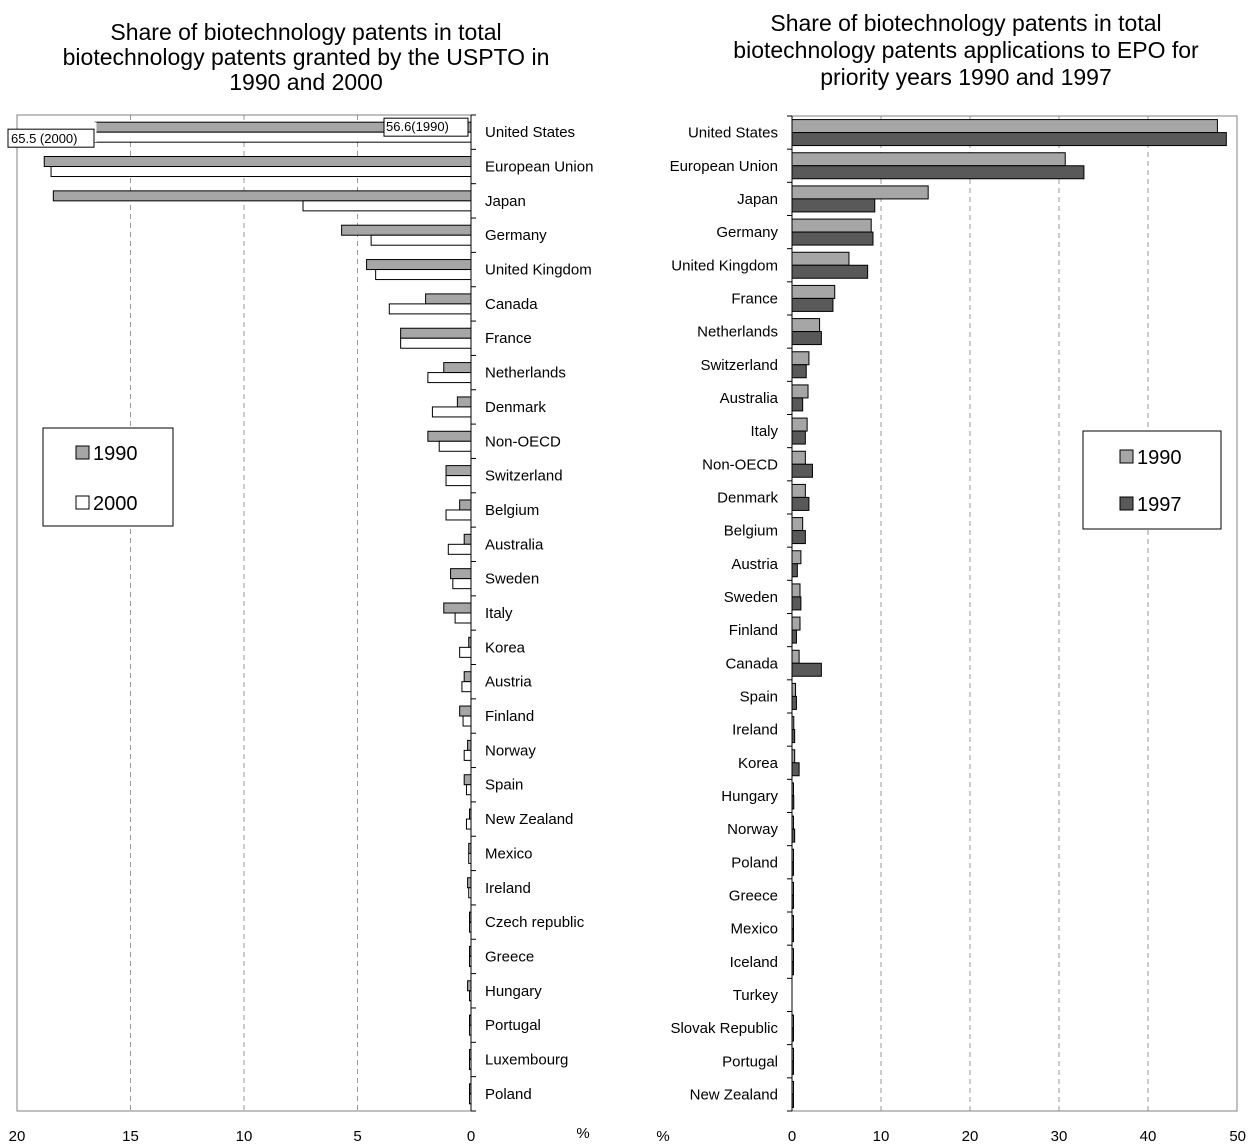 The height and width of the screenshot is (1144, 1250). Describe the element at coordinates (469, 745) in the screenshot. I see `bar-norway-1990` at that location.